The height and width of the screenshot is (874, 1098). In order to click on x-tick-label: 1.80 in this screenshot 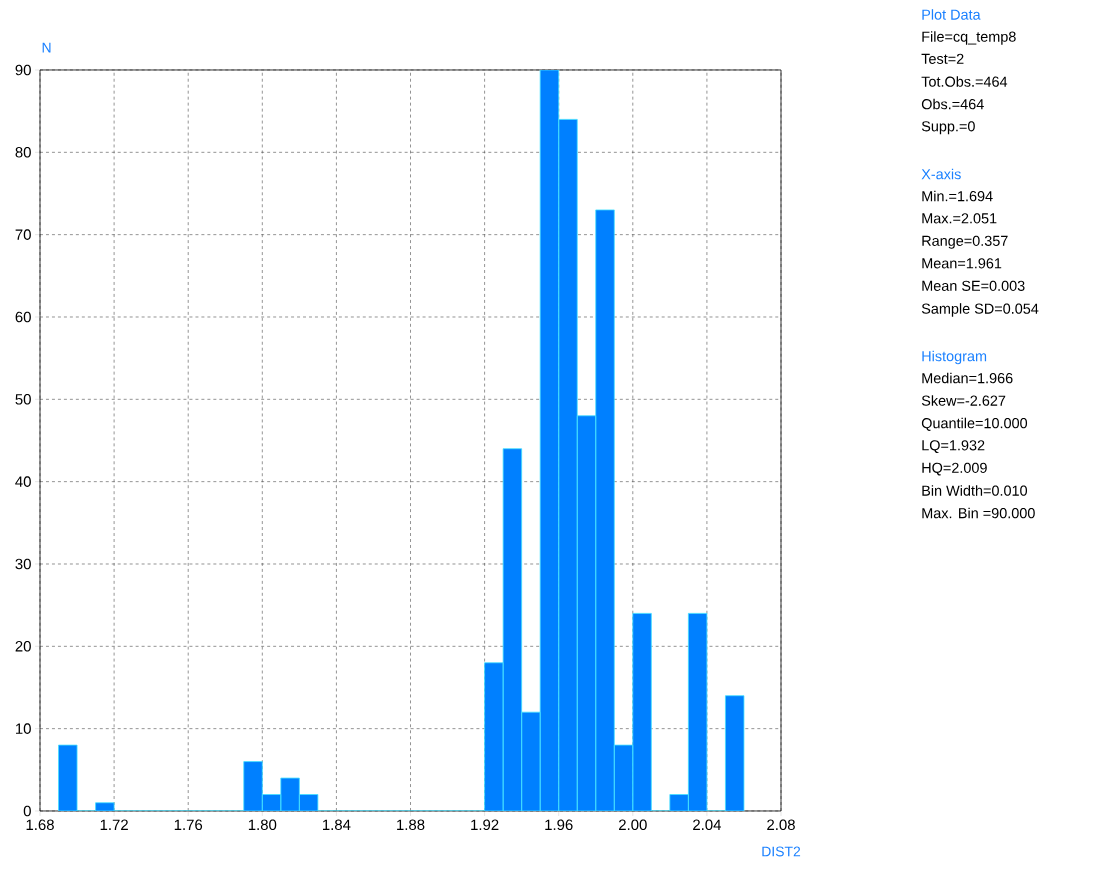, I will do `click(262, 825)`.